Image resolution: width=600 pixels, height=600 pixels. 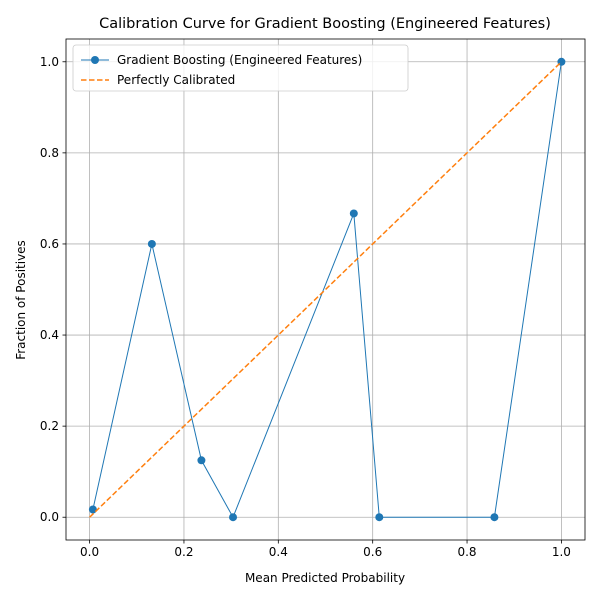 I want to click on y-axis-label: Fraction of Positives, so click(x=21, y=300).